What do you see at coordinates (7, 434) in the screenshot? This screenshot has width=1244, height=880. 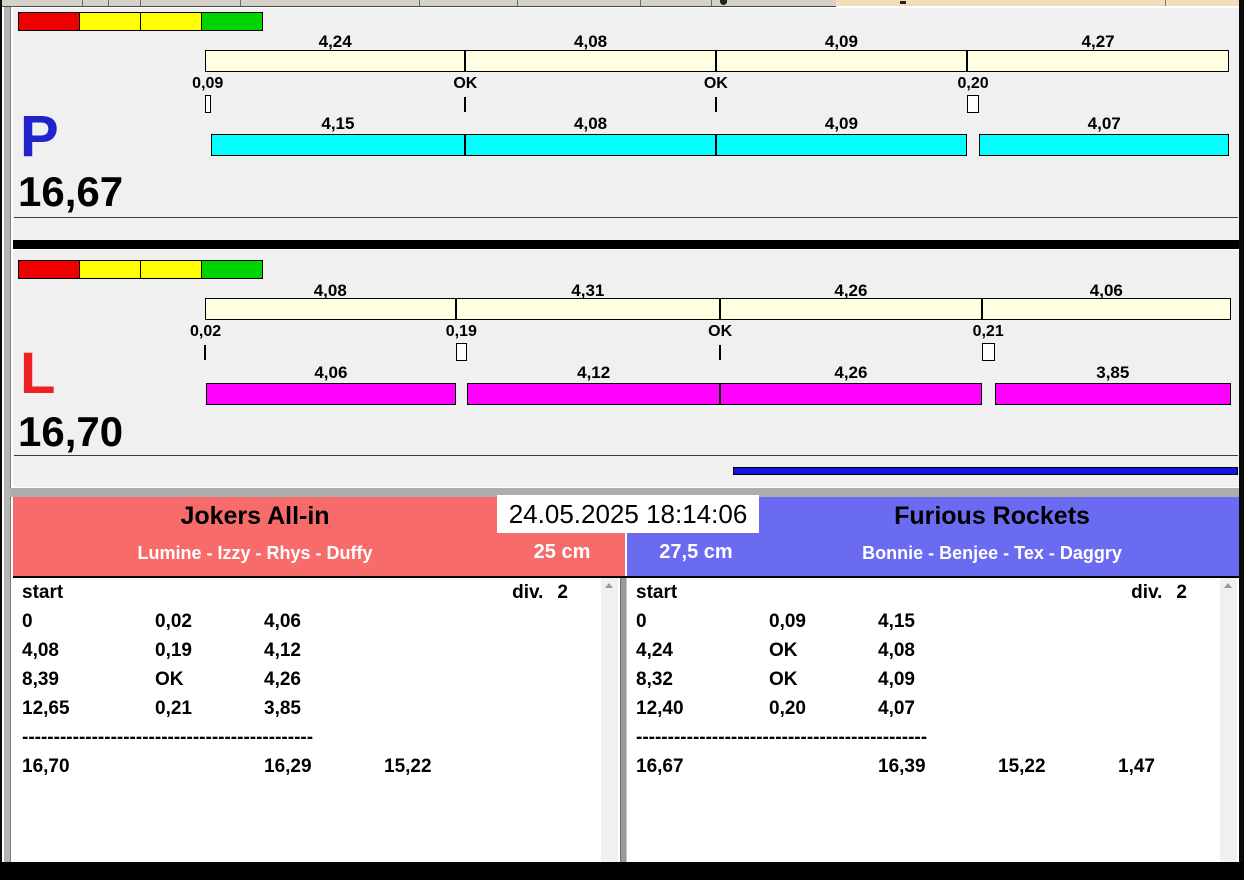 I see `window-left-gutter` at bounding box center [7, 434].